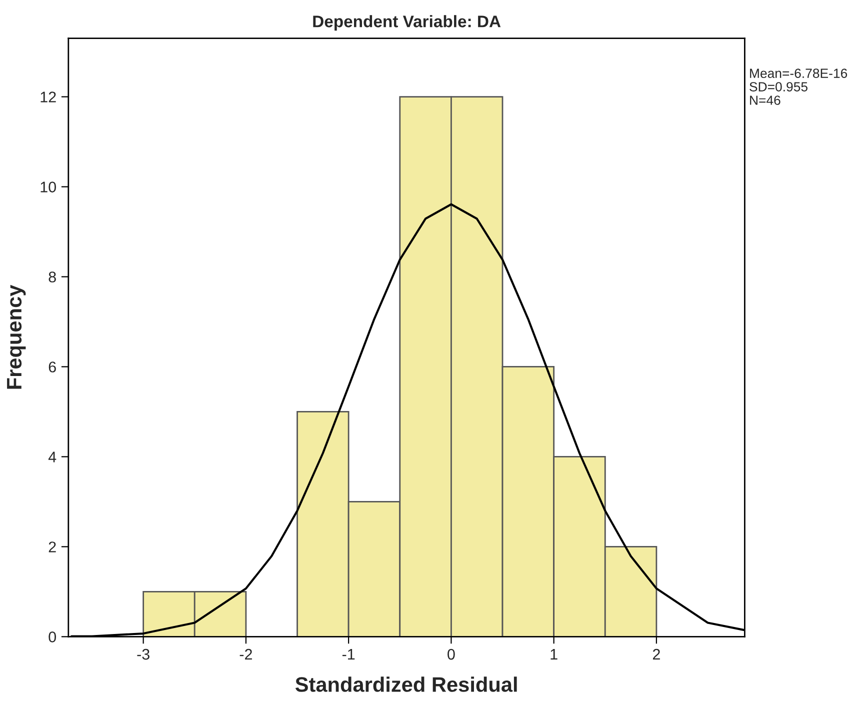  What do you see at coordinates (406, 684) in the screenshot?
I see `x-axis-title: Standardized Residual` at bounding box center [406, 684].